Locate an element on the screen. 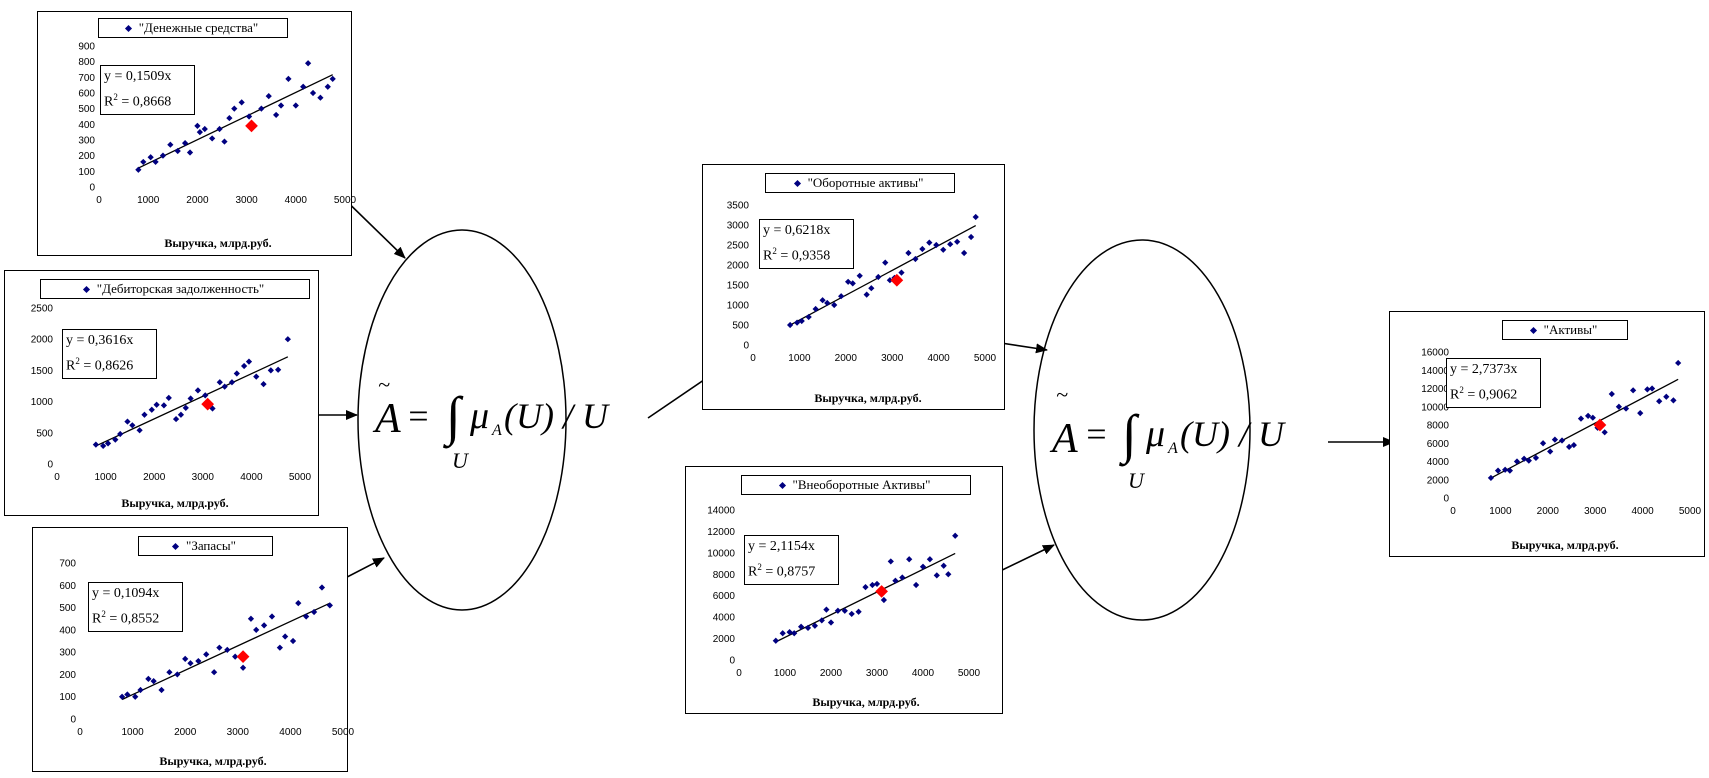 The image size is (1709, 778). chart-noncurrent-assets-xlabel: Выручка, млрд.руб. is located at coordinates (866, 702).